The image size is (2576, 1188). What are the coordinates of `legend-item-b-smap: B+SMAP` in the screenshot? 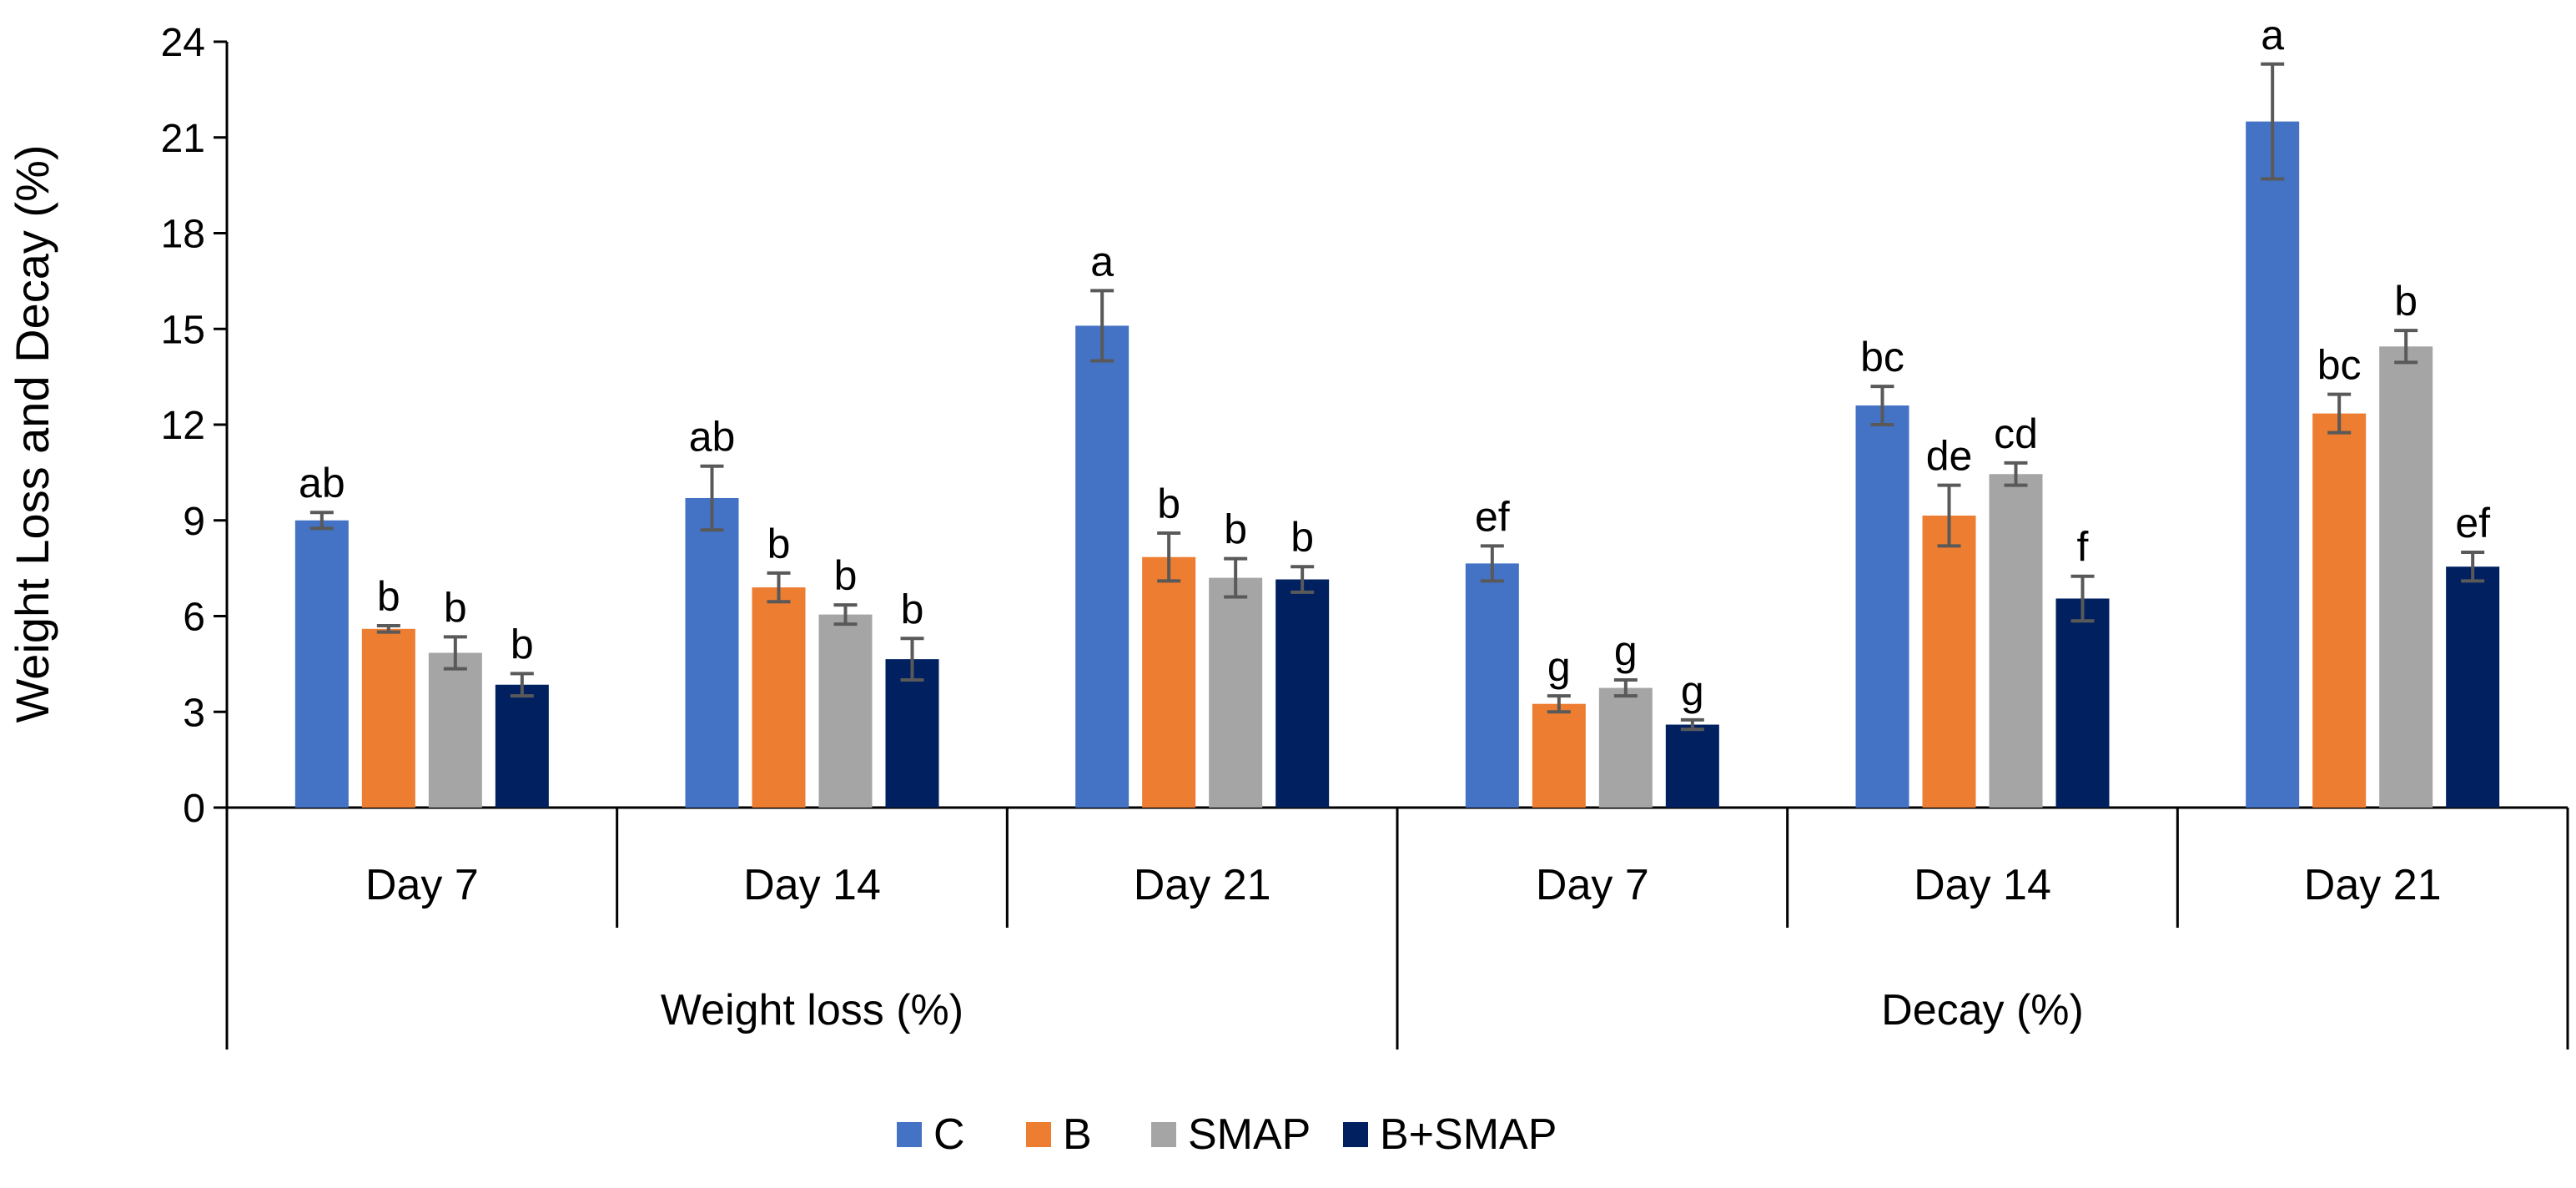 It's located at (1450, 1135).